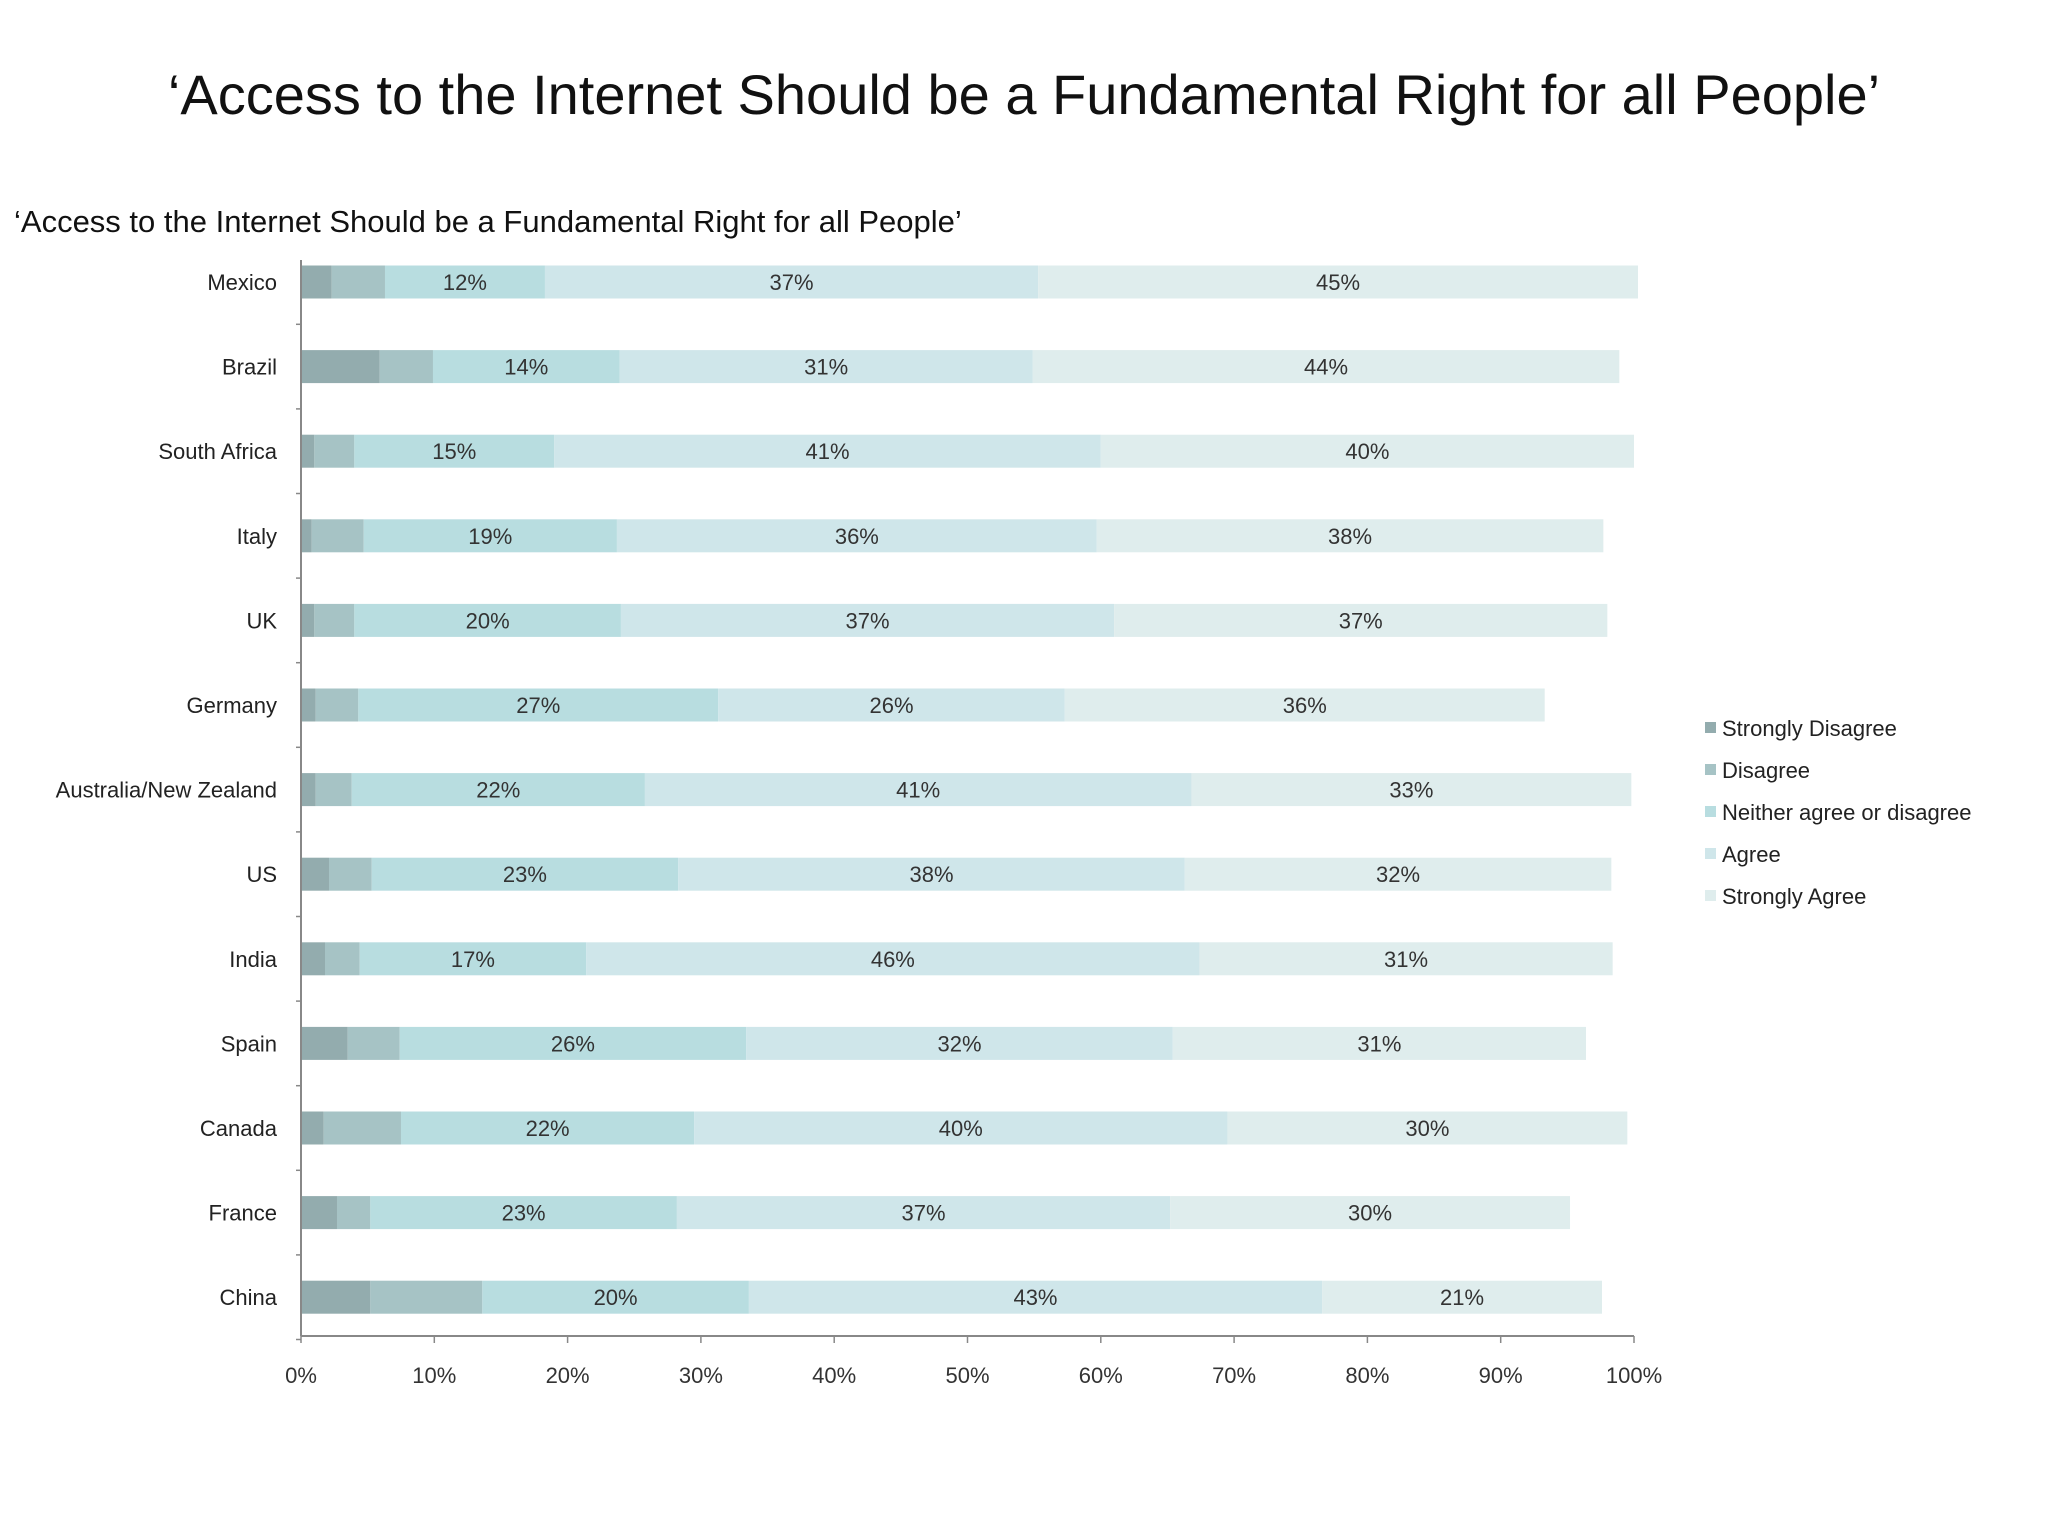 This screenshot has width=2048, height=1536. I want to click on category-label-italy: Italy, so click(257, 536).